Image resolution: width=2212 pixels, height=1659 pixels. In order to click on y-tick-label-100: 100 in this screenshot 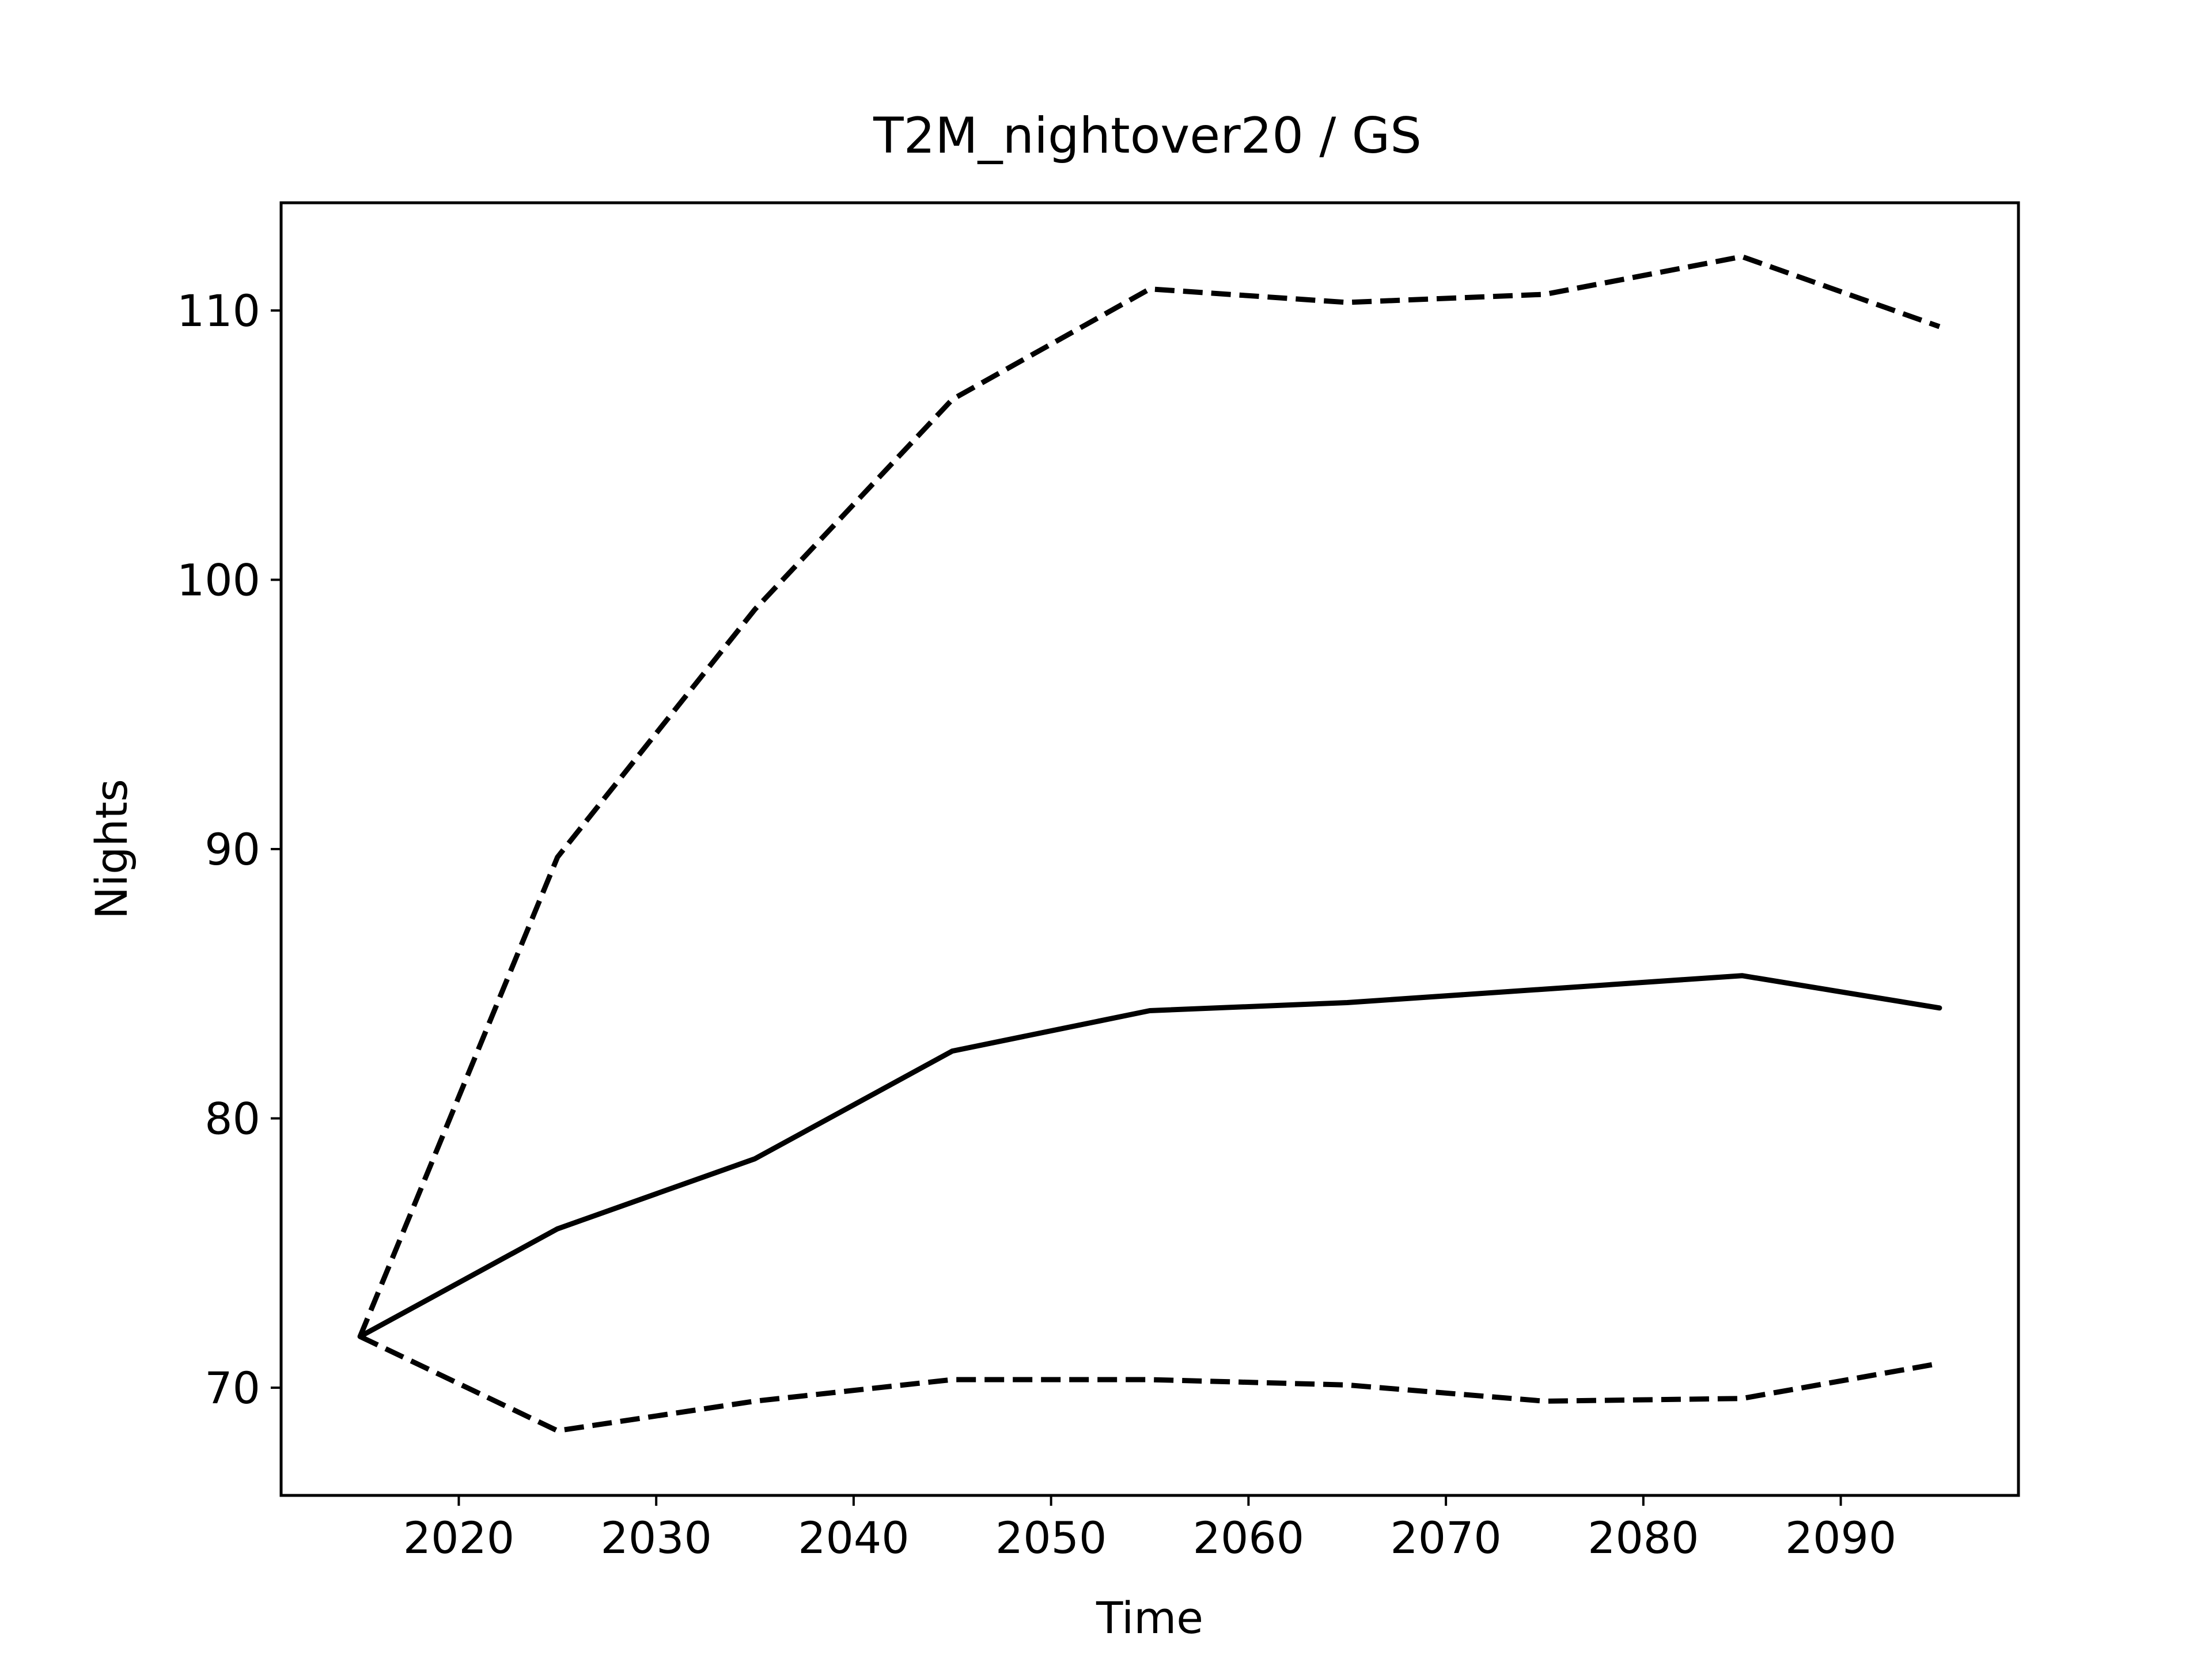, I will do `click(218, 580)`.